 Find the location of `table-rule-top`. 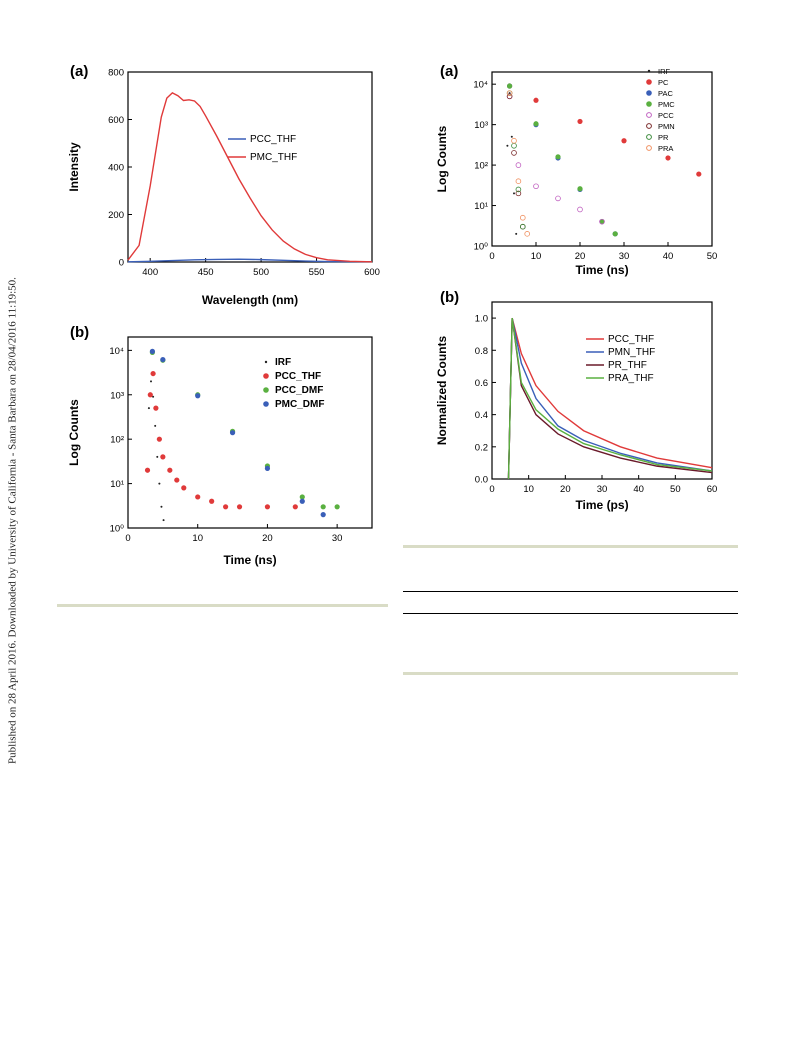

table-rule-top is located at coordinates (570, 591).